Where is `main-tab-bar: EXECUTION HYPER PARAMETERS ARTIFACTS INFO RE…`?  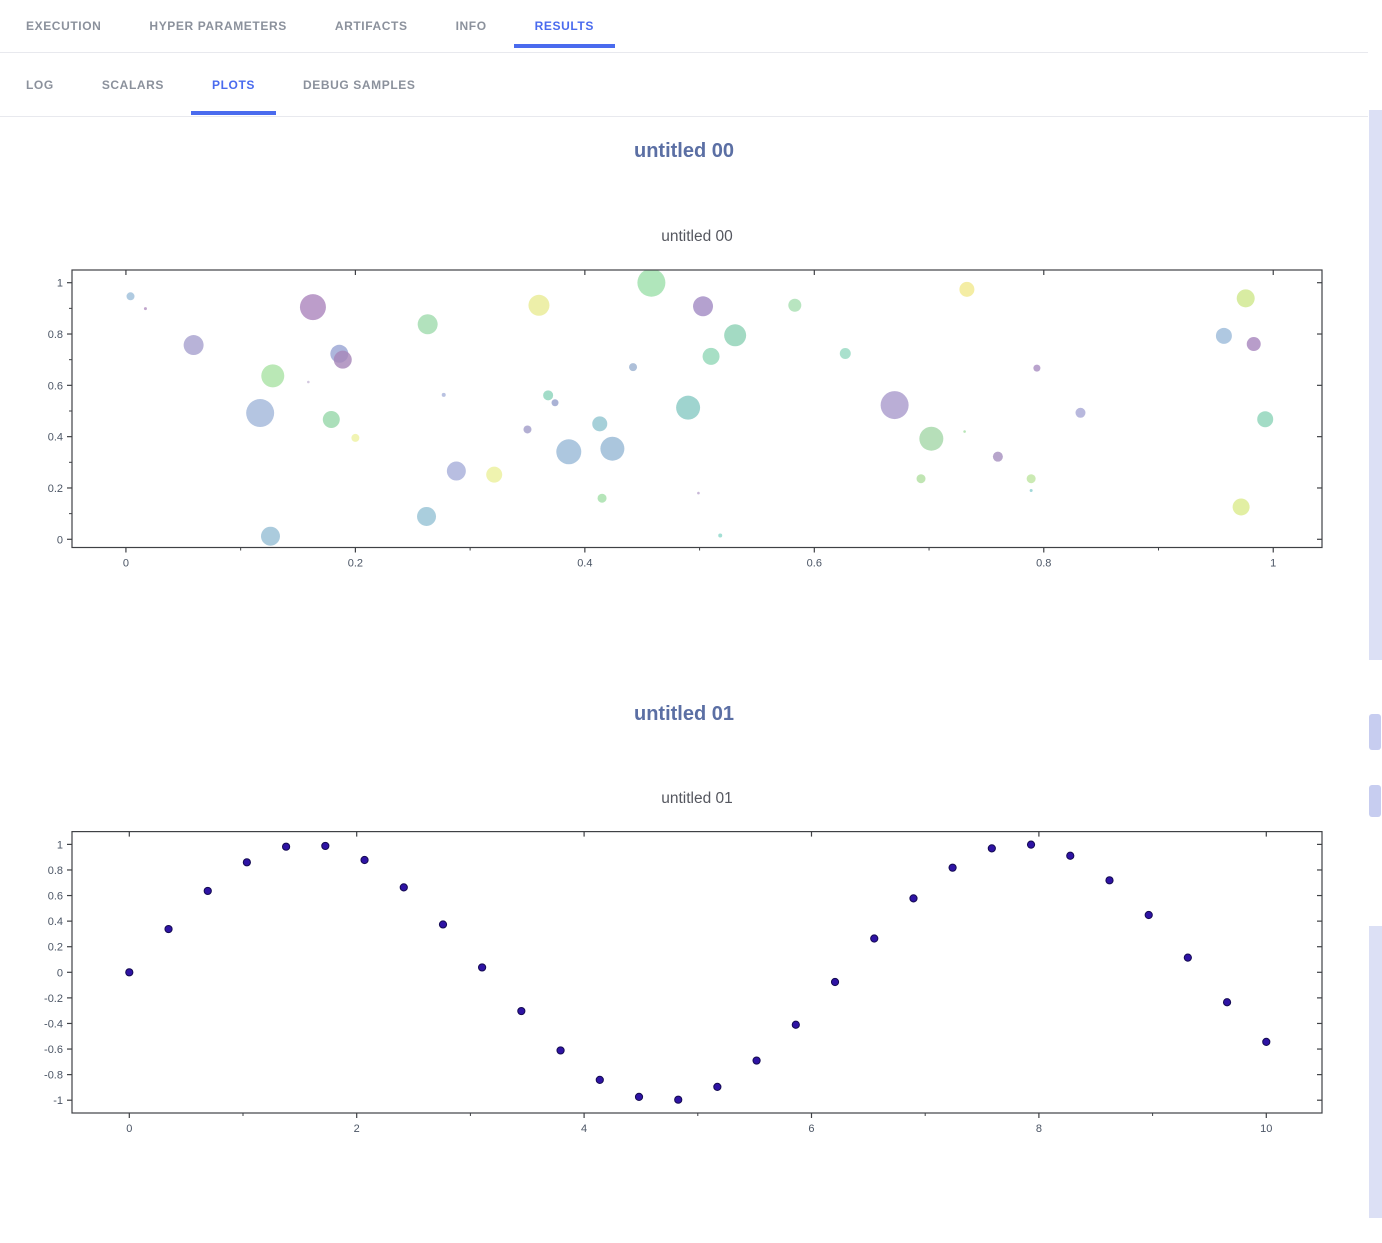 main-tab-bar: EXECUTION HYPER PARAMETERS ARTIFACTS INFO RE… is located at coordinates (691, 26).